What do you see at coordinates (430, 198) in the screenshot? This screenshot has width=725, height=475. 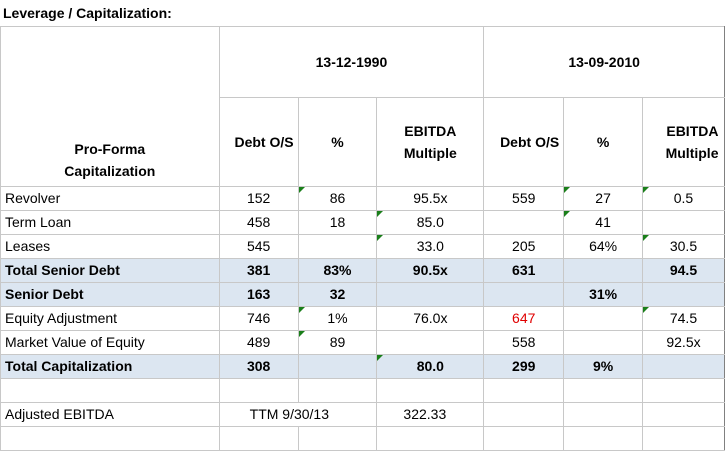 I see `ebitda-left: 95.5x` at bounding box center [430, 198].